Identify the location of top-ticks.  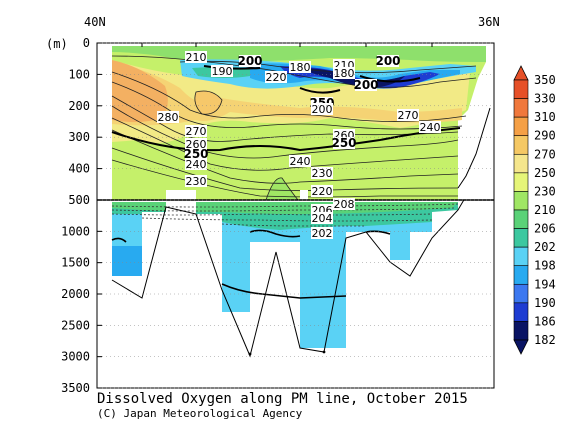
(287, 45).